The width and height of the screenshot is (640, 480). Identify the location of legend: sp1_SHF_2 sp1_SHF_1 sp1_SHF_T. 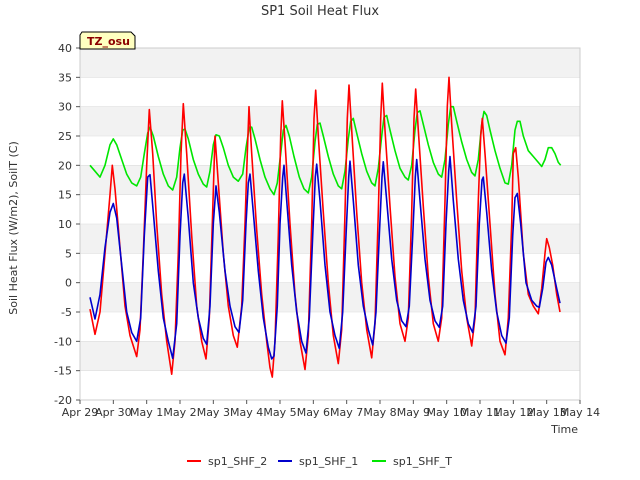
(319, 461).